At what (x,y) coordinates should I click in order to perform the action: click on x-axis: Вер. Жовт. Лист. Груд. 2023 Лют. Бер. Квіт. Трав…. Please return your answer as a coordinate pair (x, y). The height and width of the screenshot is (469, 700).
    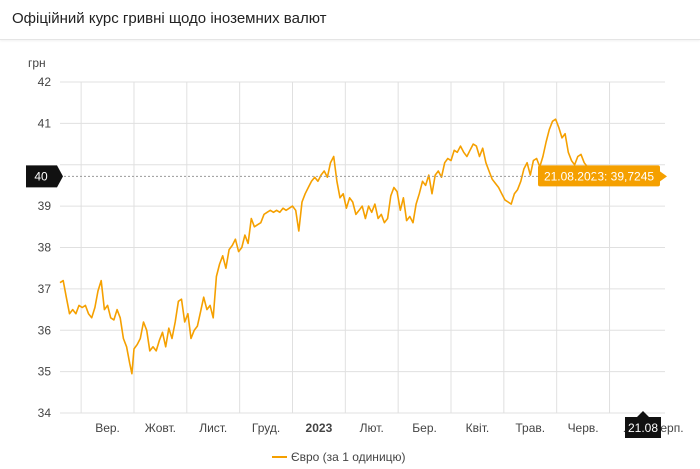
    Looking at the image, I should click on (389, 428).